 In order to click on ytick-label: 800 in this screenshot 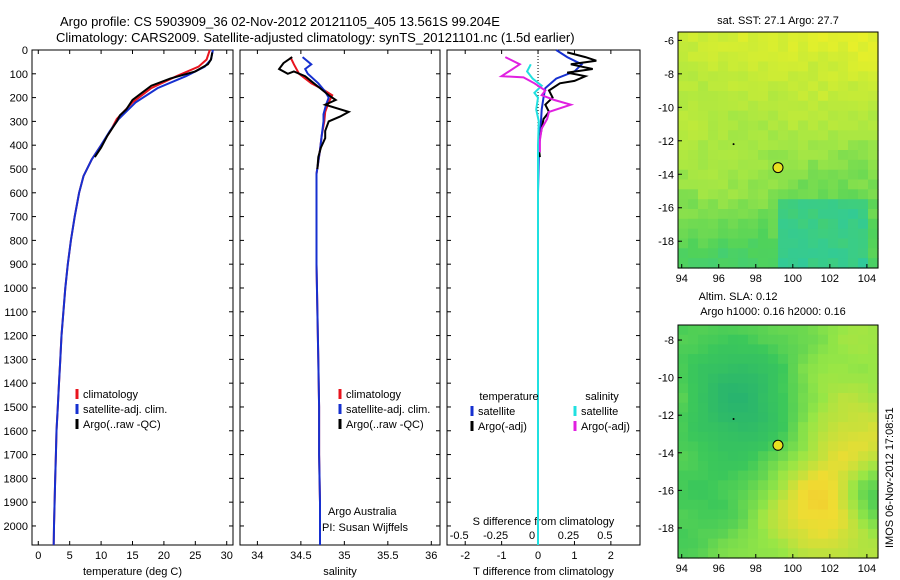, I will do `click(19, 241)`.